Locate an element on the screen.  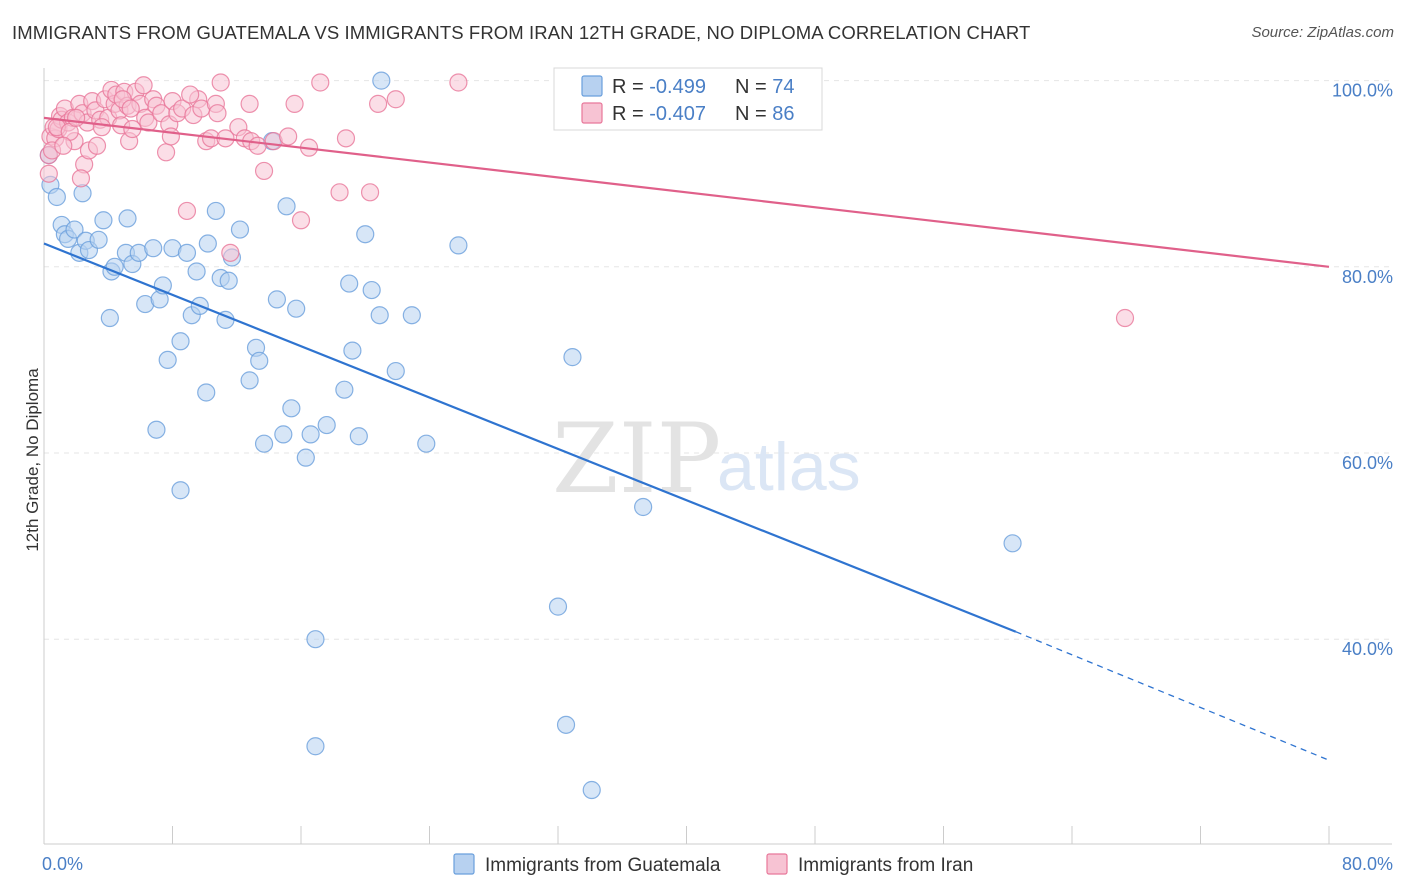
x-tick-labels: 0.0% 80.0% is located at coordinates (717, 864).